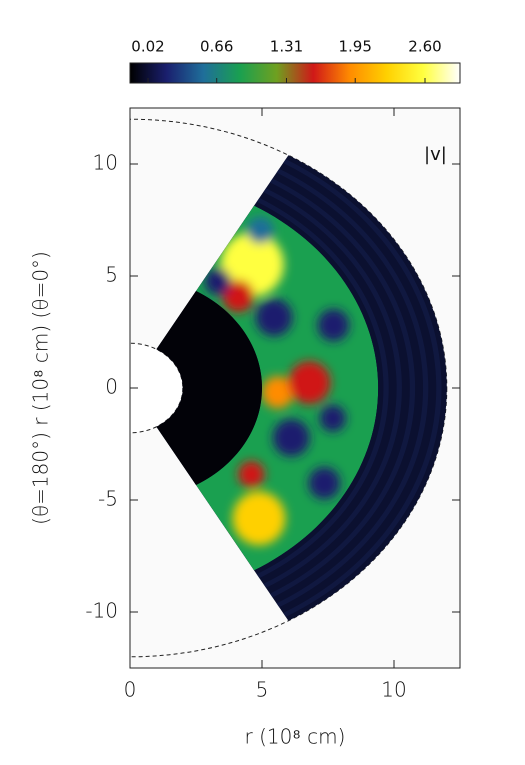 Image resolution: width=525 pixels, height=765 pixels. Describe the element at coordinates (147, 47) in the screenshot. I see `colorbar-tick-label: 0.02` at that location.